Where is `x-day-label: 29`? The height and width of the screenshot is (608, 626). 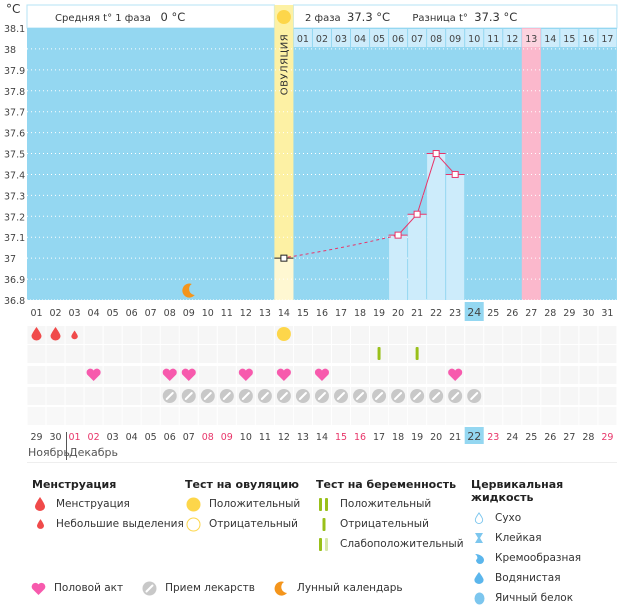 x-day-label: 29 is located at coordinates (569, 313).